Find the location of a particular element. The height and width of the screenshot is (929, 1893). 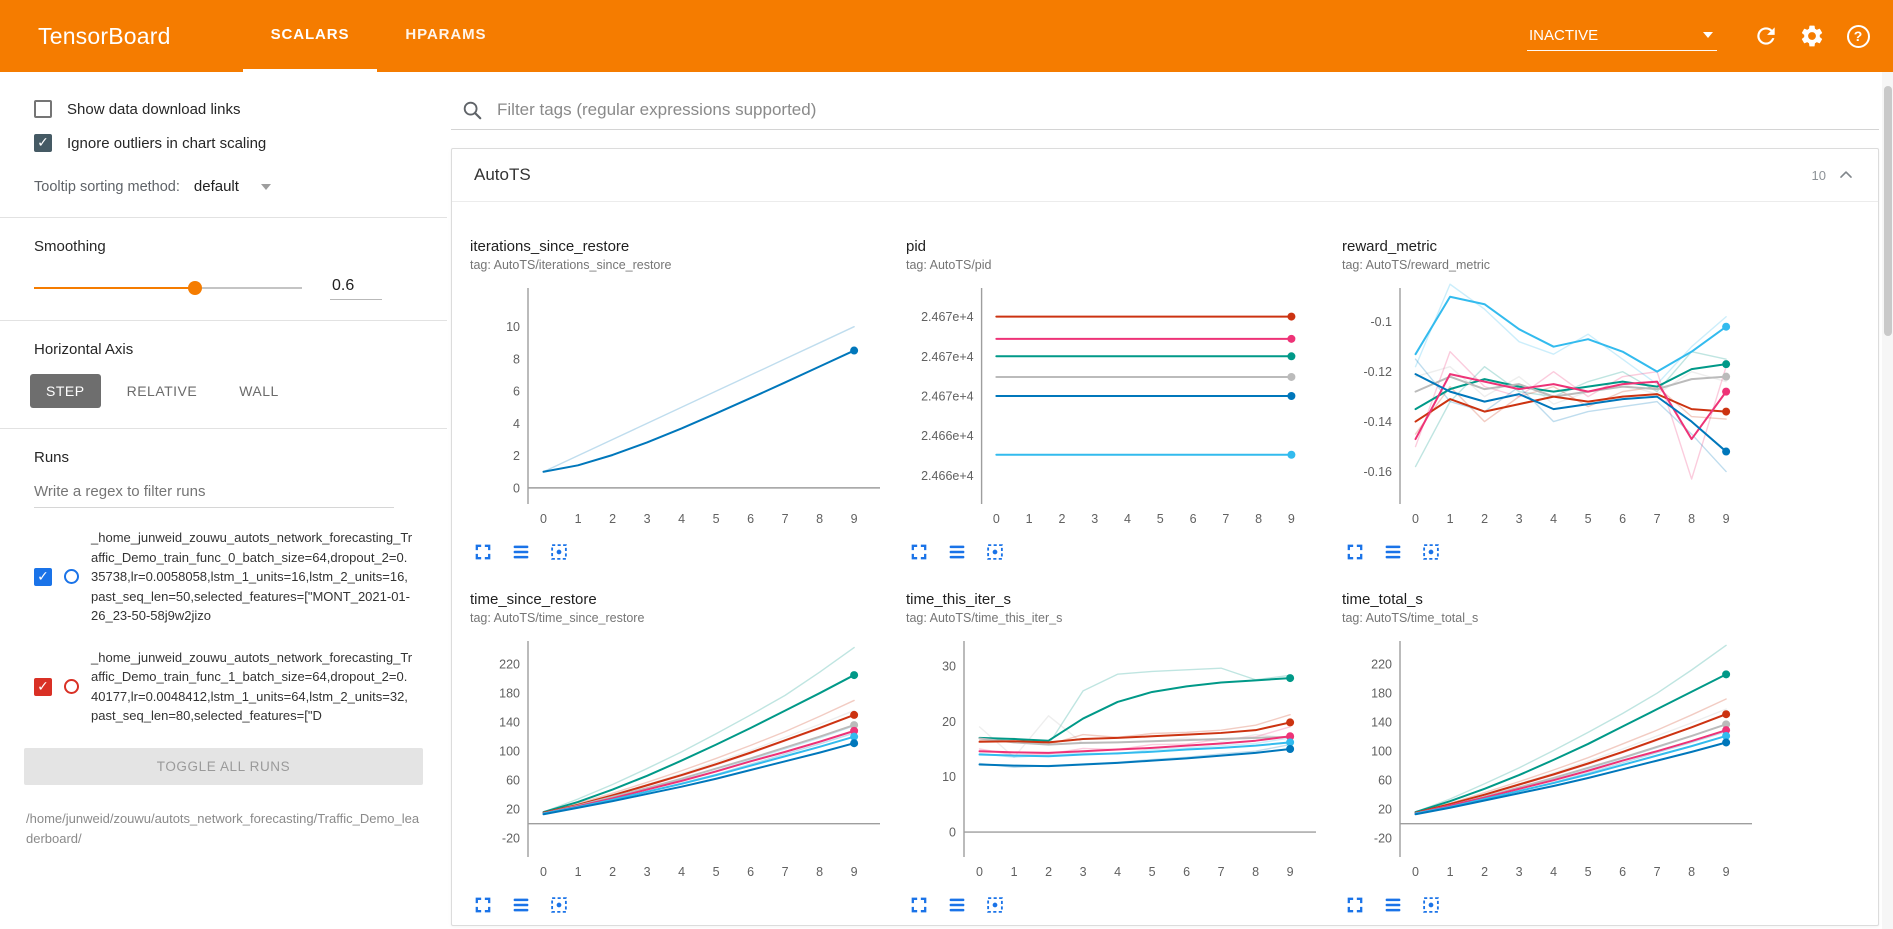

svg-text: 9 is located at coordinates (1290, 872).